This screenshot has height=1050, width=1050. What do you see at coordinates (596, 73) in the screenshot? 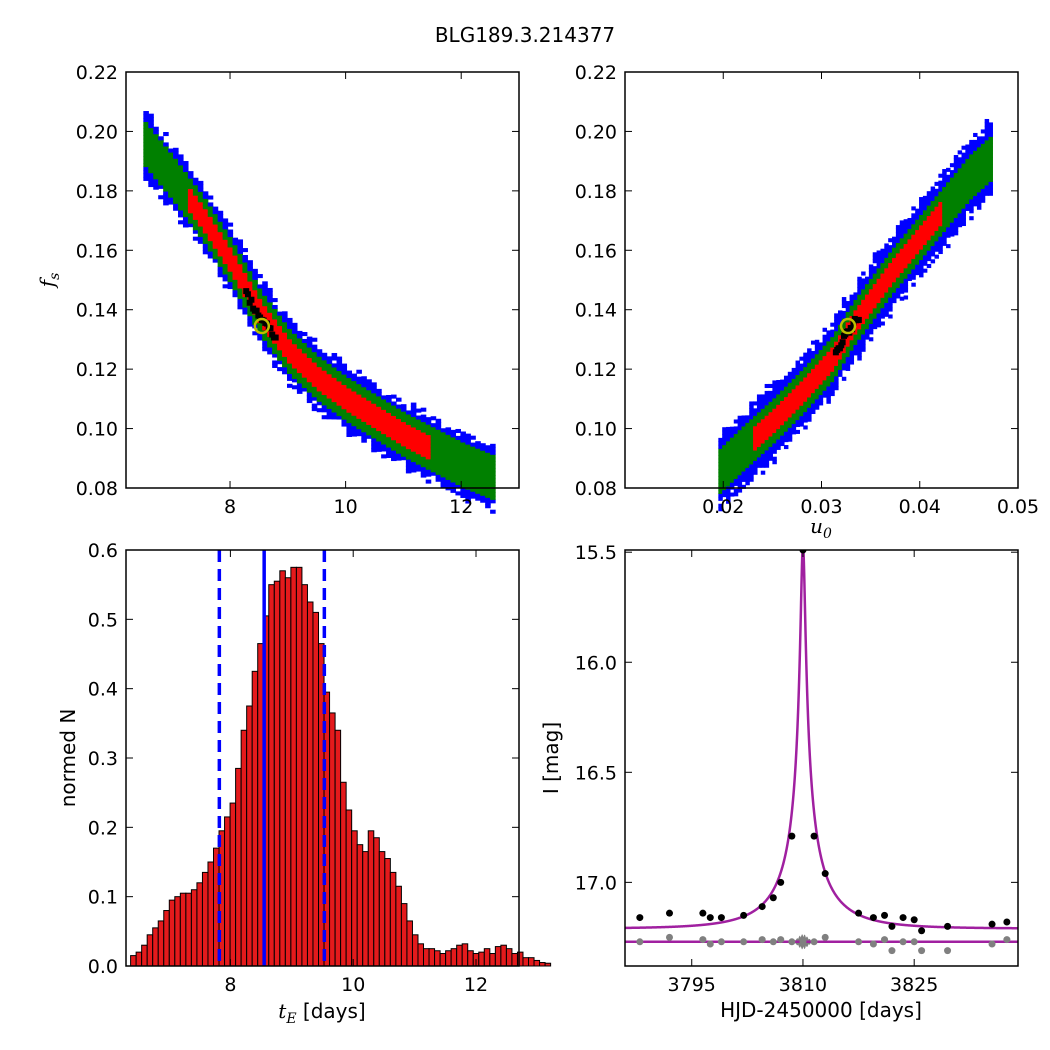
I see `u0-fs-ytick-label: 0.22` at bounding box center [596, 73].